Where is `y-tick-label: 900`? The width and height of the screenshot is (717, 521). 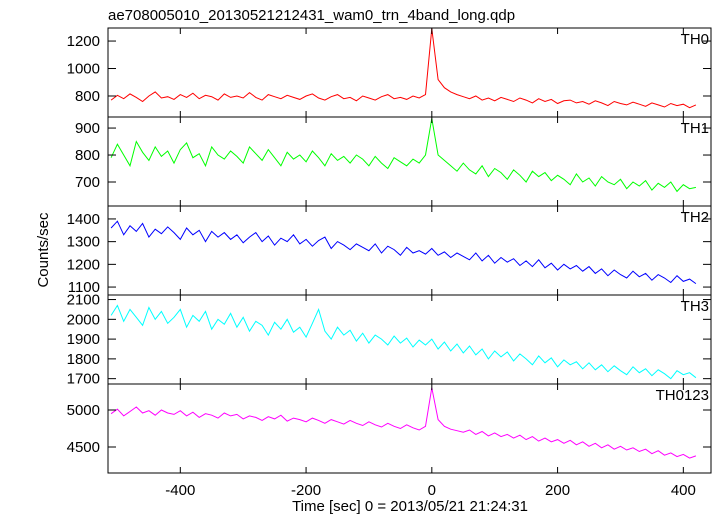
y-tick-label: 900 is located at coordinates (87, 128).